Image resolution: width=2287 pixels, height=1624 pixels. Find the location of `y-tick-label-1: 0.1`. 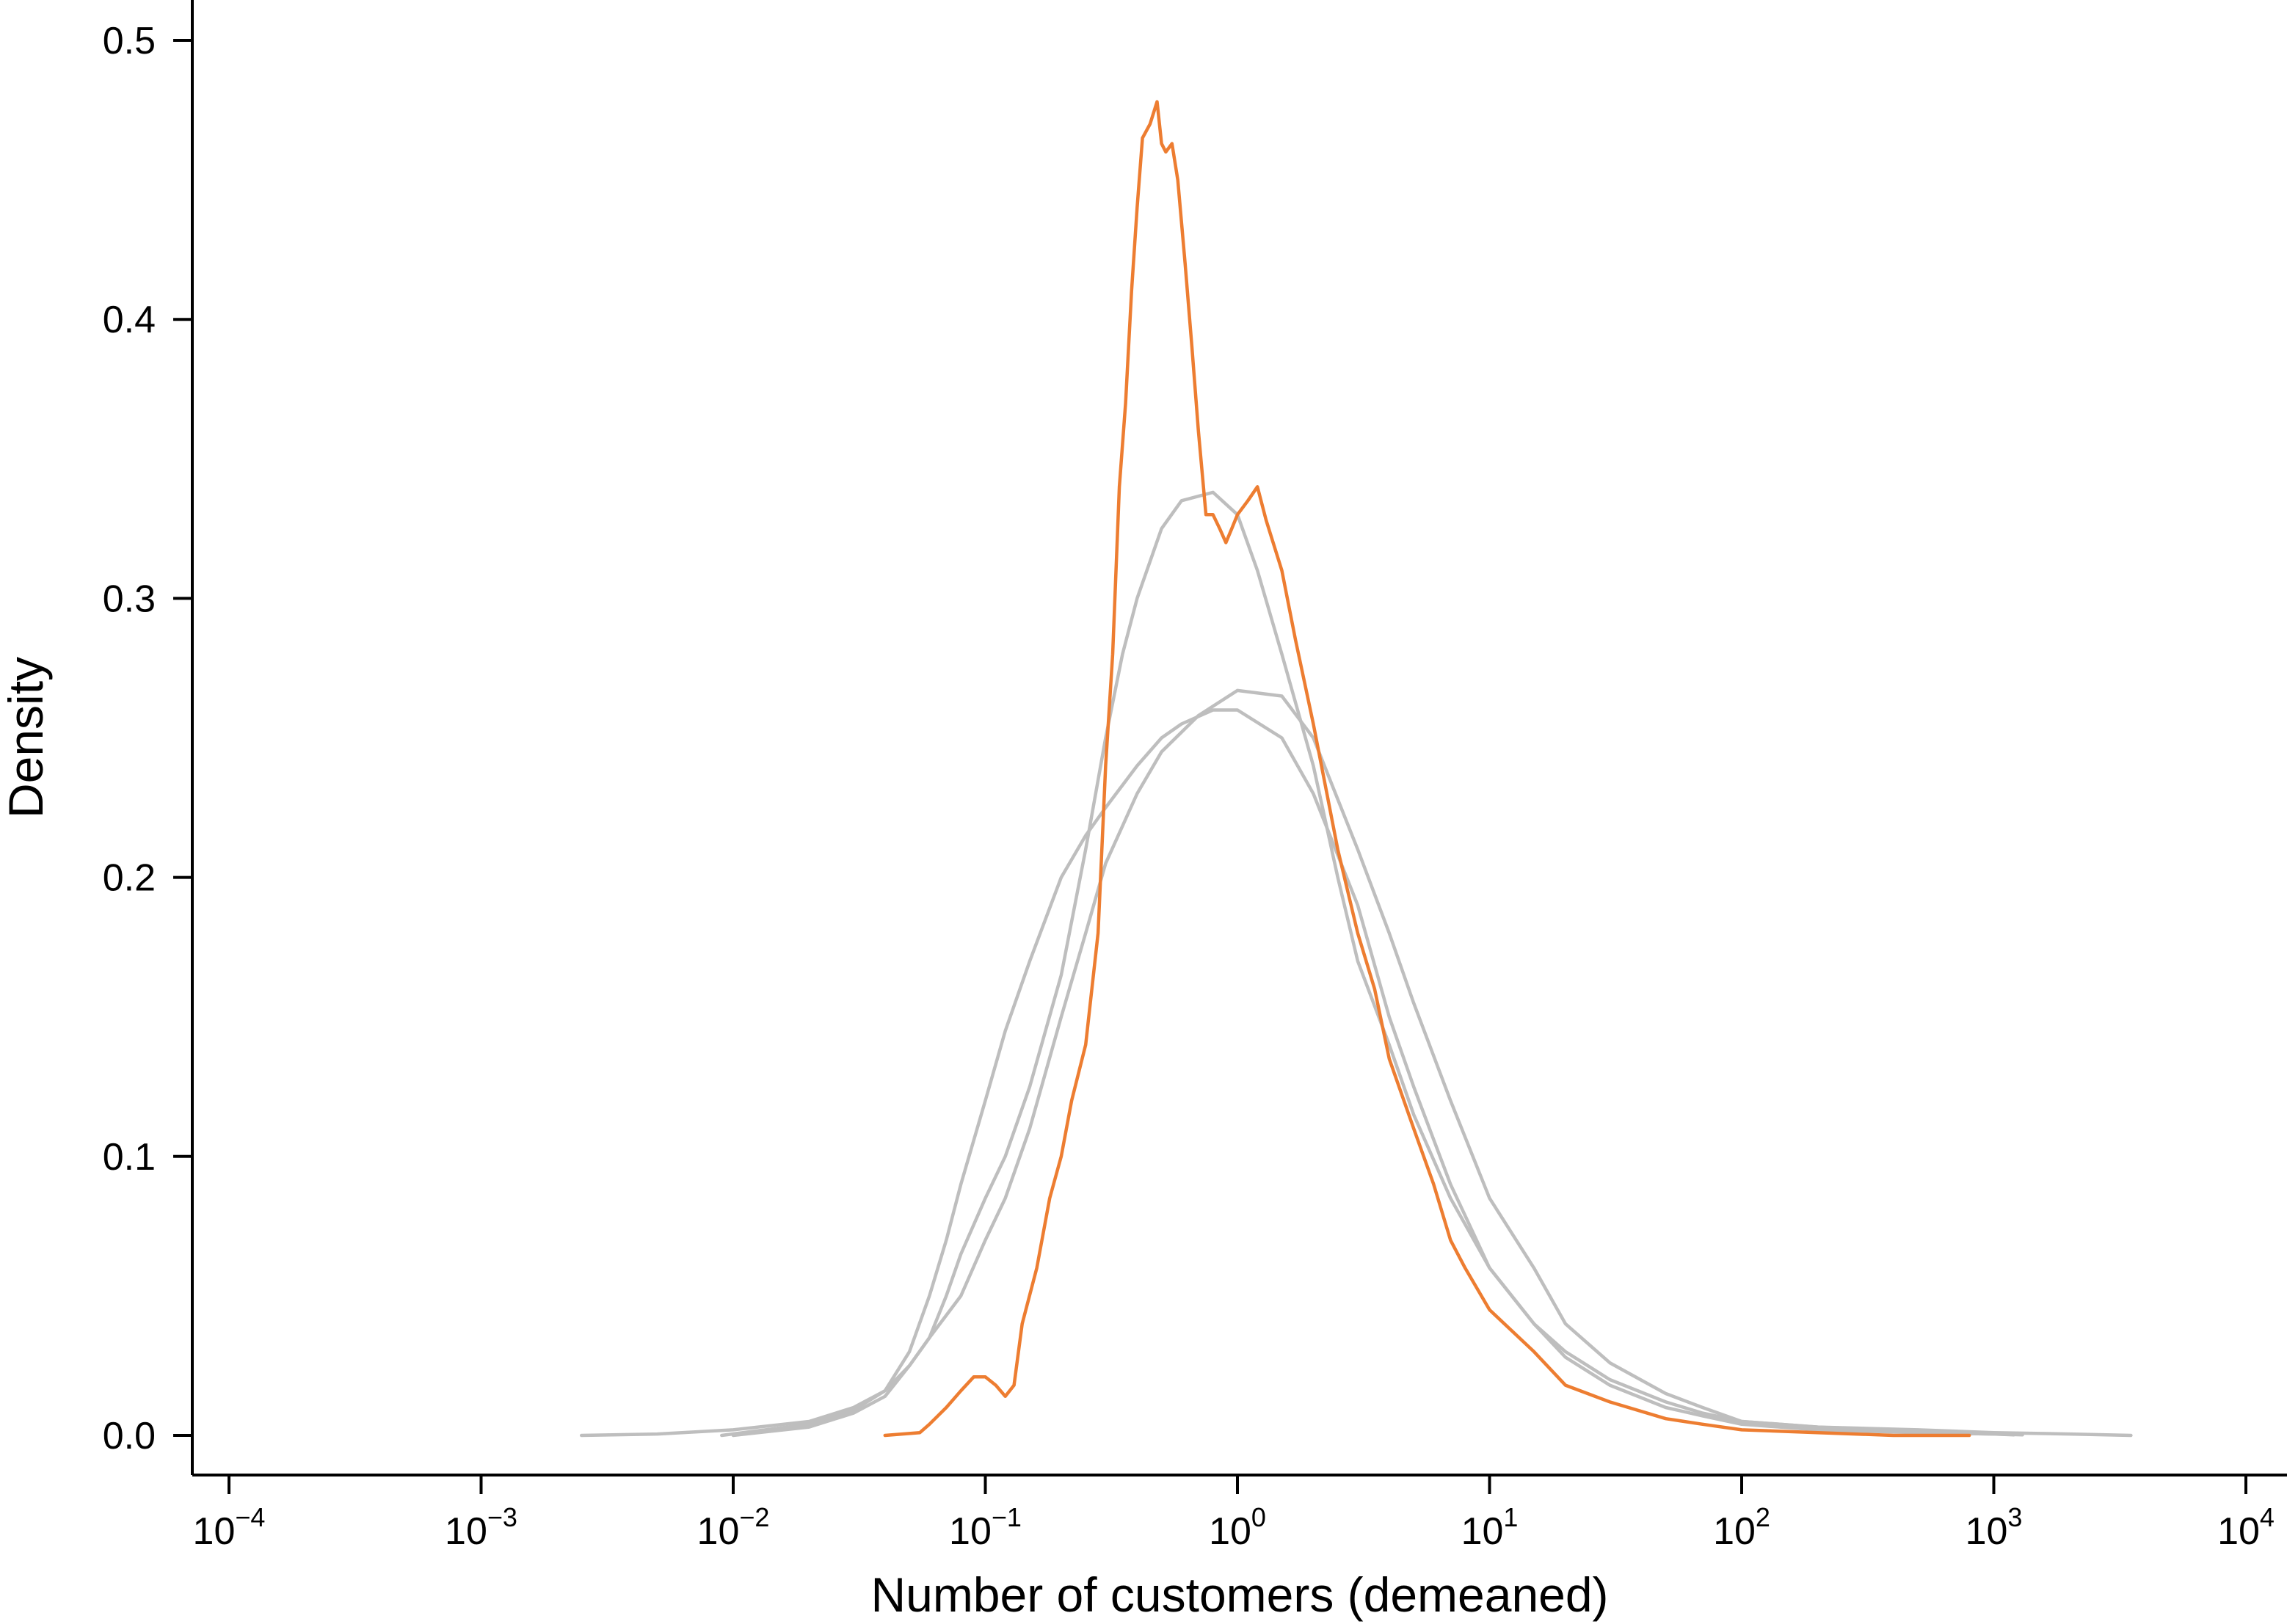

y-tick-label-1: 0.1 is located at coordinates (129, 1157).